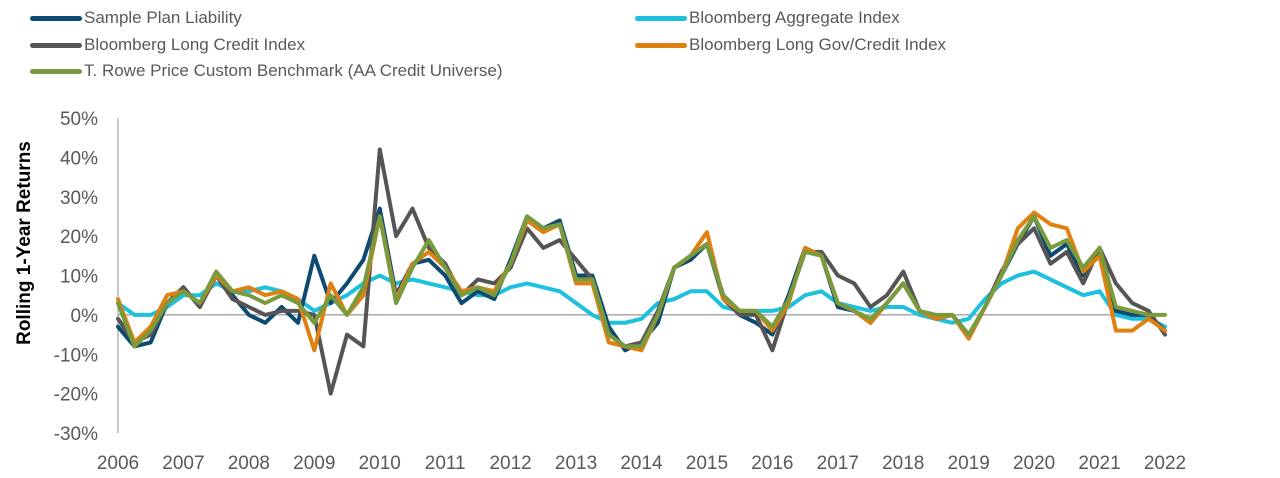  Describe the element at coordinates (510, 463) in the screenshot. I see `x-tick-label: 2012` at that location.